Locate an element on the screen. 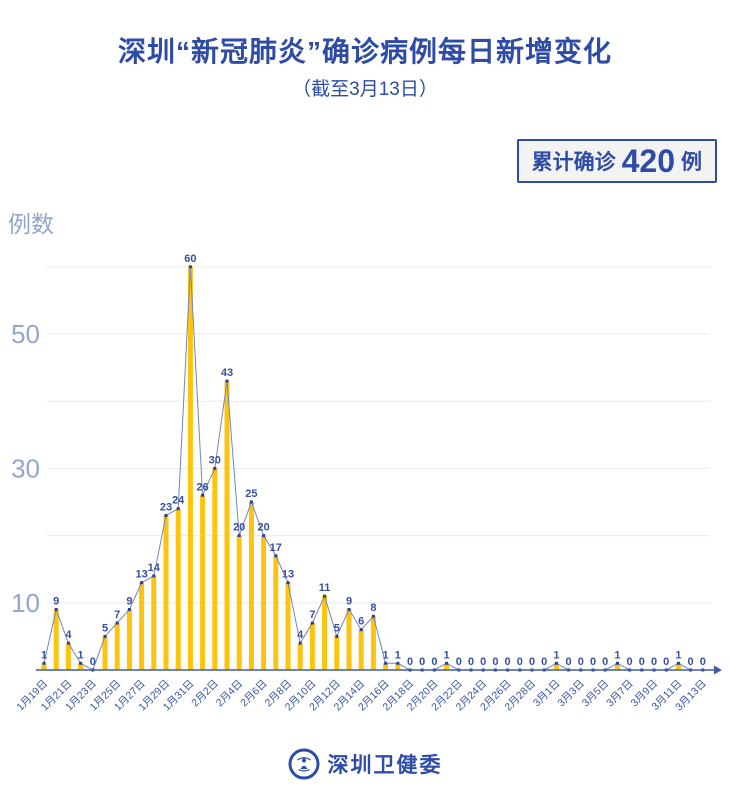 The height and width of the screenshot is (800, 730). value-label-3月5日: 0 is located at coordinates (605, 662).